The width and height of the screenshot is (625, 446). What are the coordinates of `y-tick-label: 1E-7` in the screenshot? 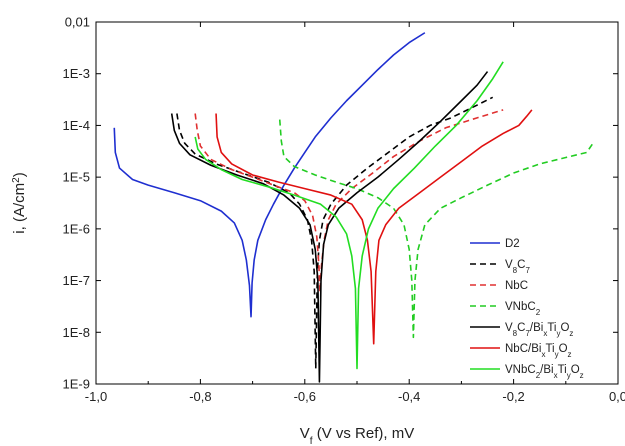 It's located at (76, 280).